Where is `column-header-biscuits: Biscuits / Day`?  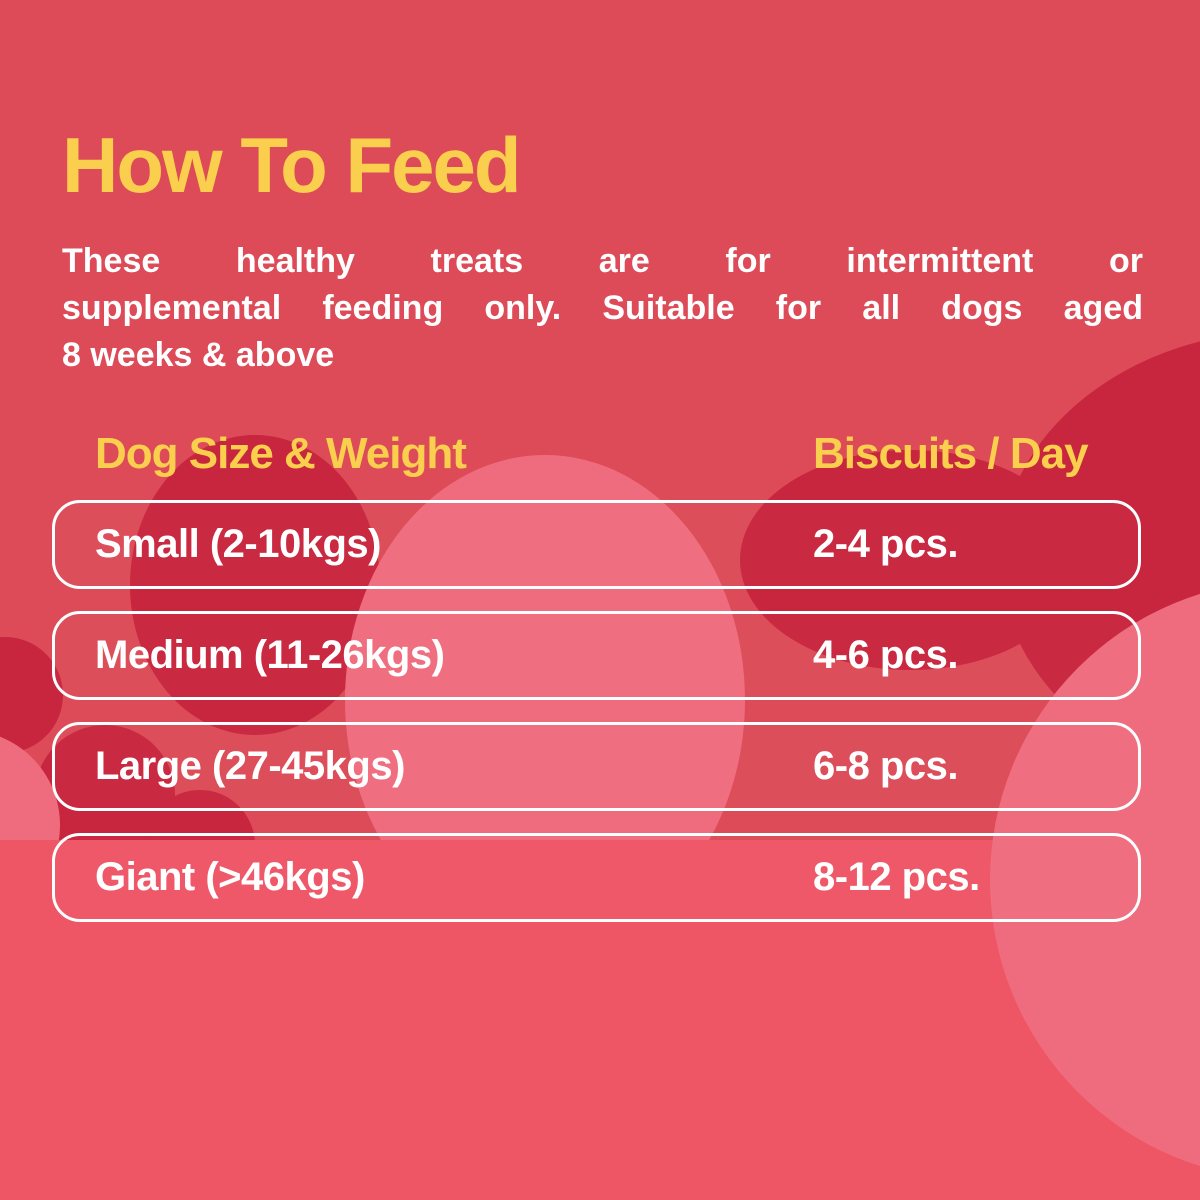
column-header-biscuits: Biscuits / Day is located at coordinates (951, 453).